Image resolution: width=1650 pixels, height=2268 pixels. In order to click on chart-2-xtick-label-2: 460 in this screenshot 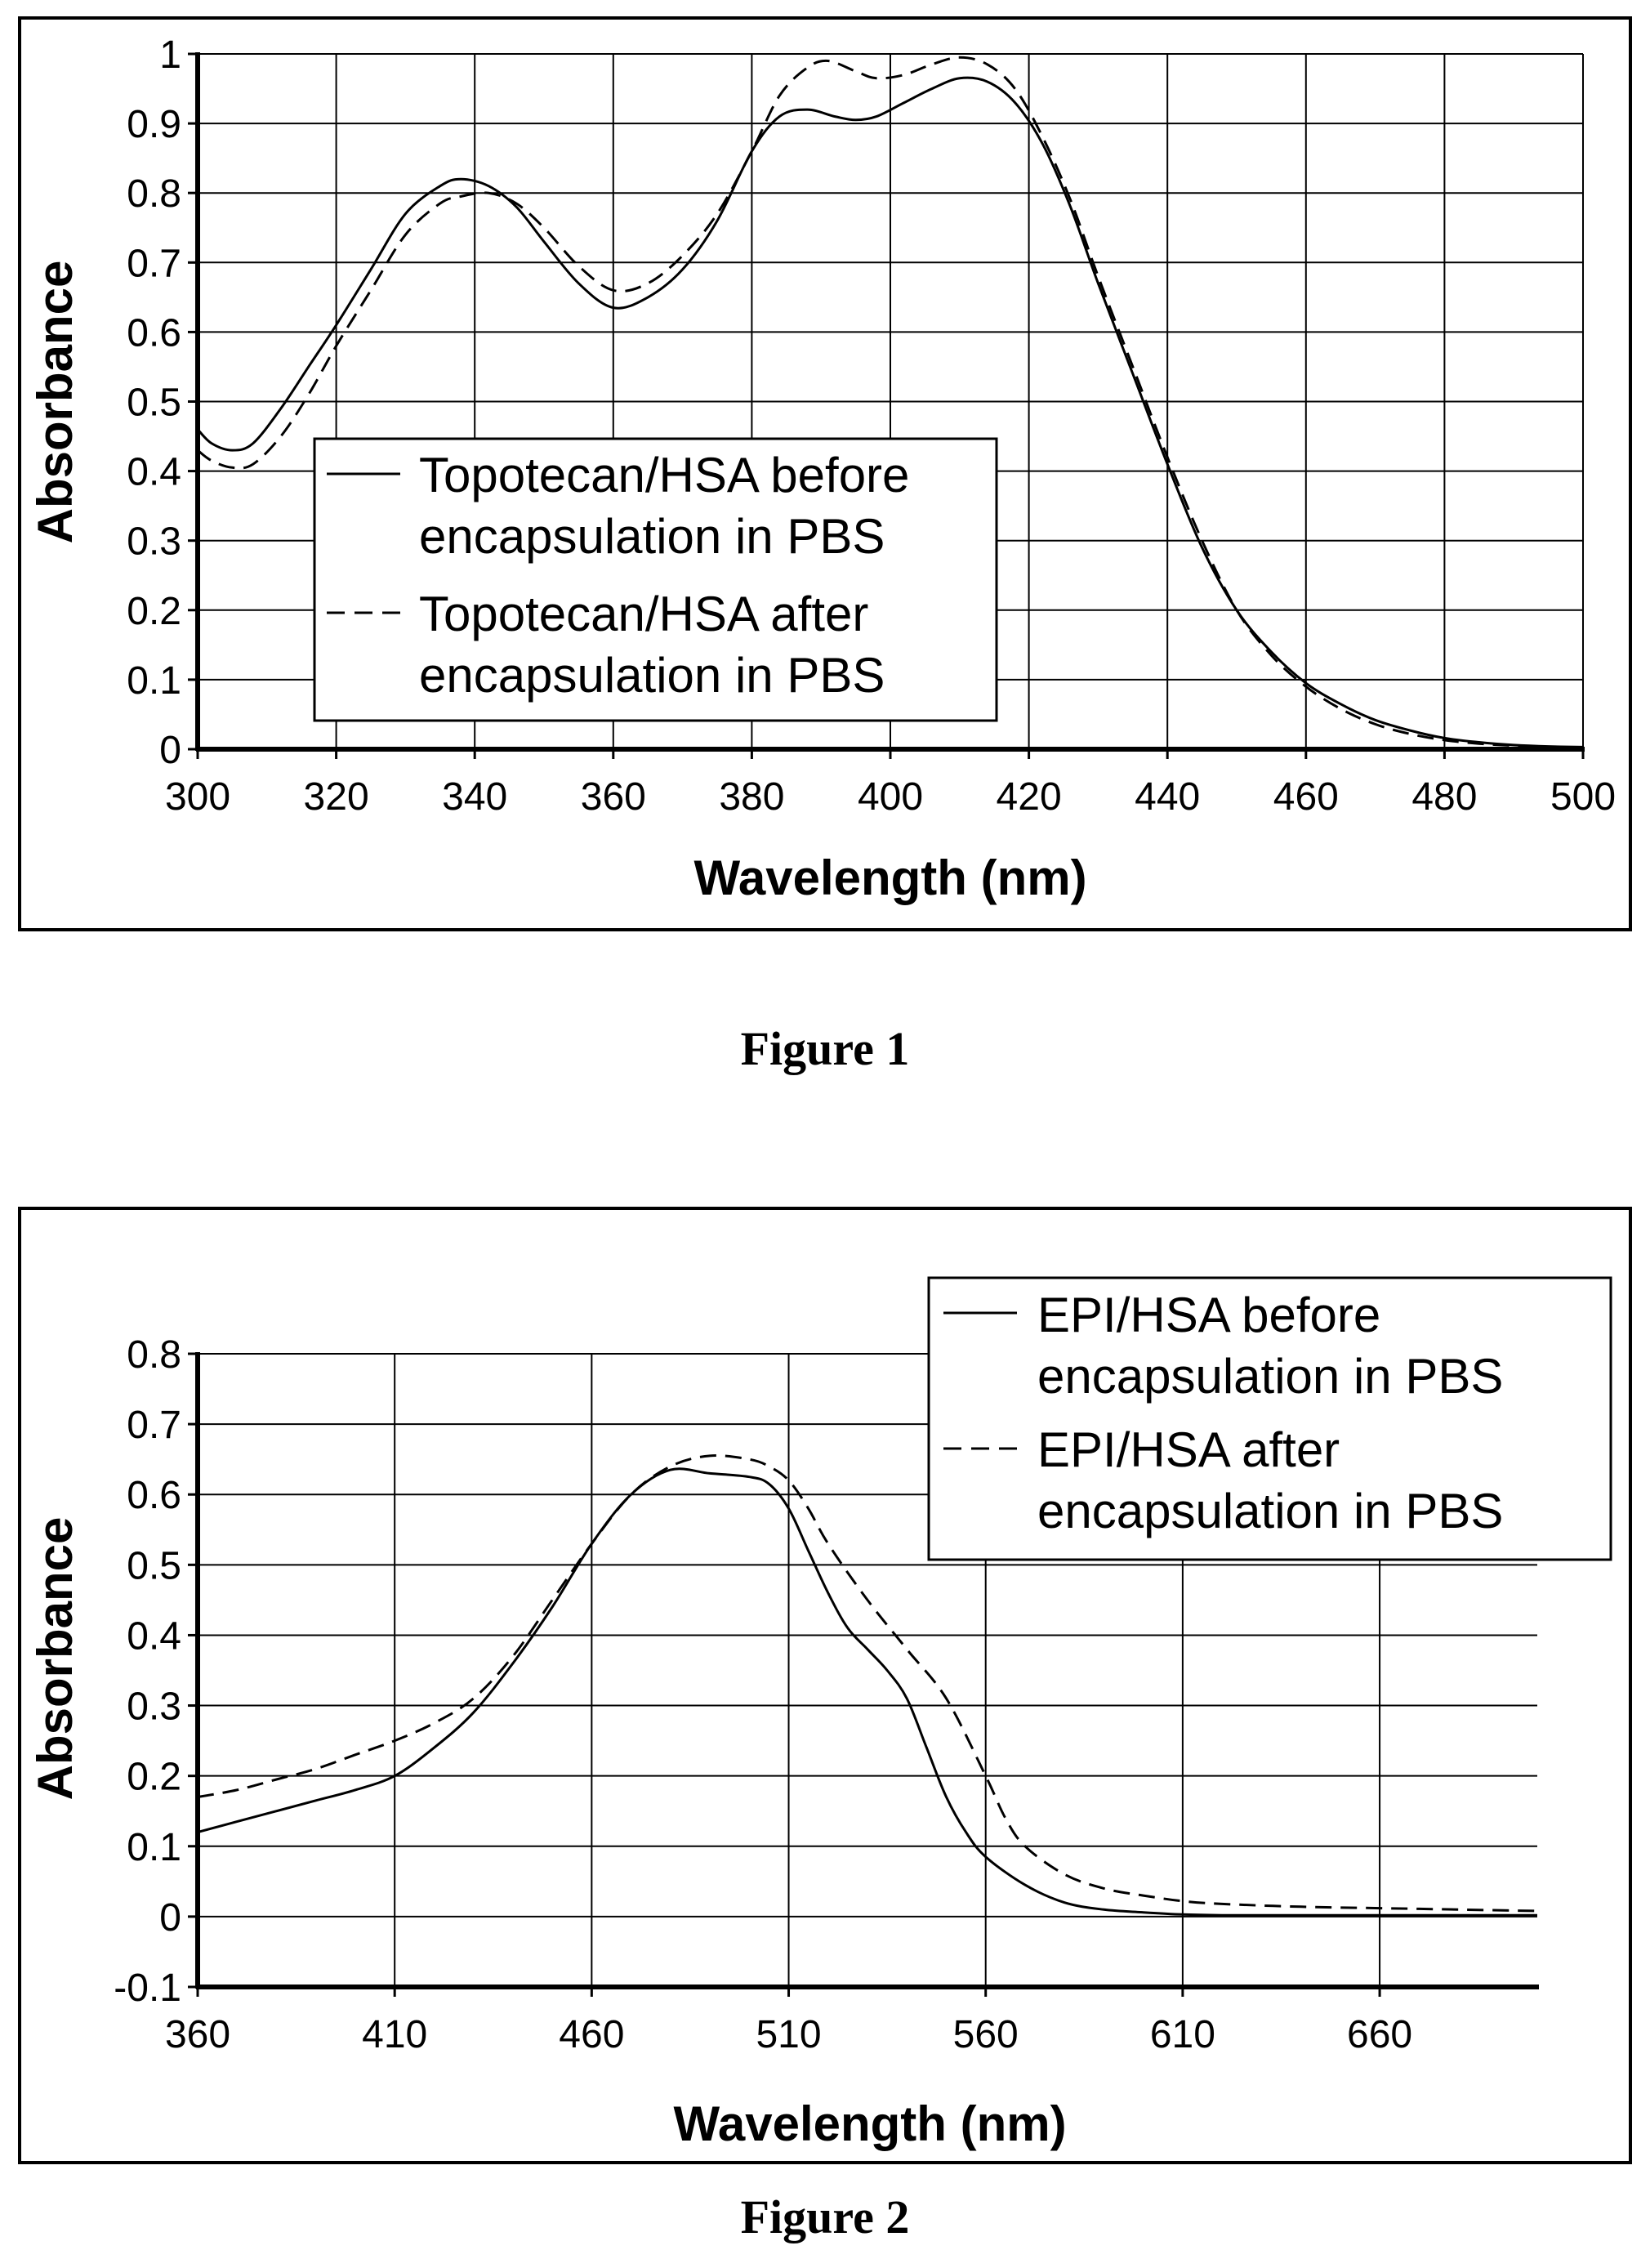, I will do `click(591, 2034)`.